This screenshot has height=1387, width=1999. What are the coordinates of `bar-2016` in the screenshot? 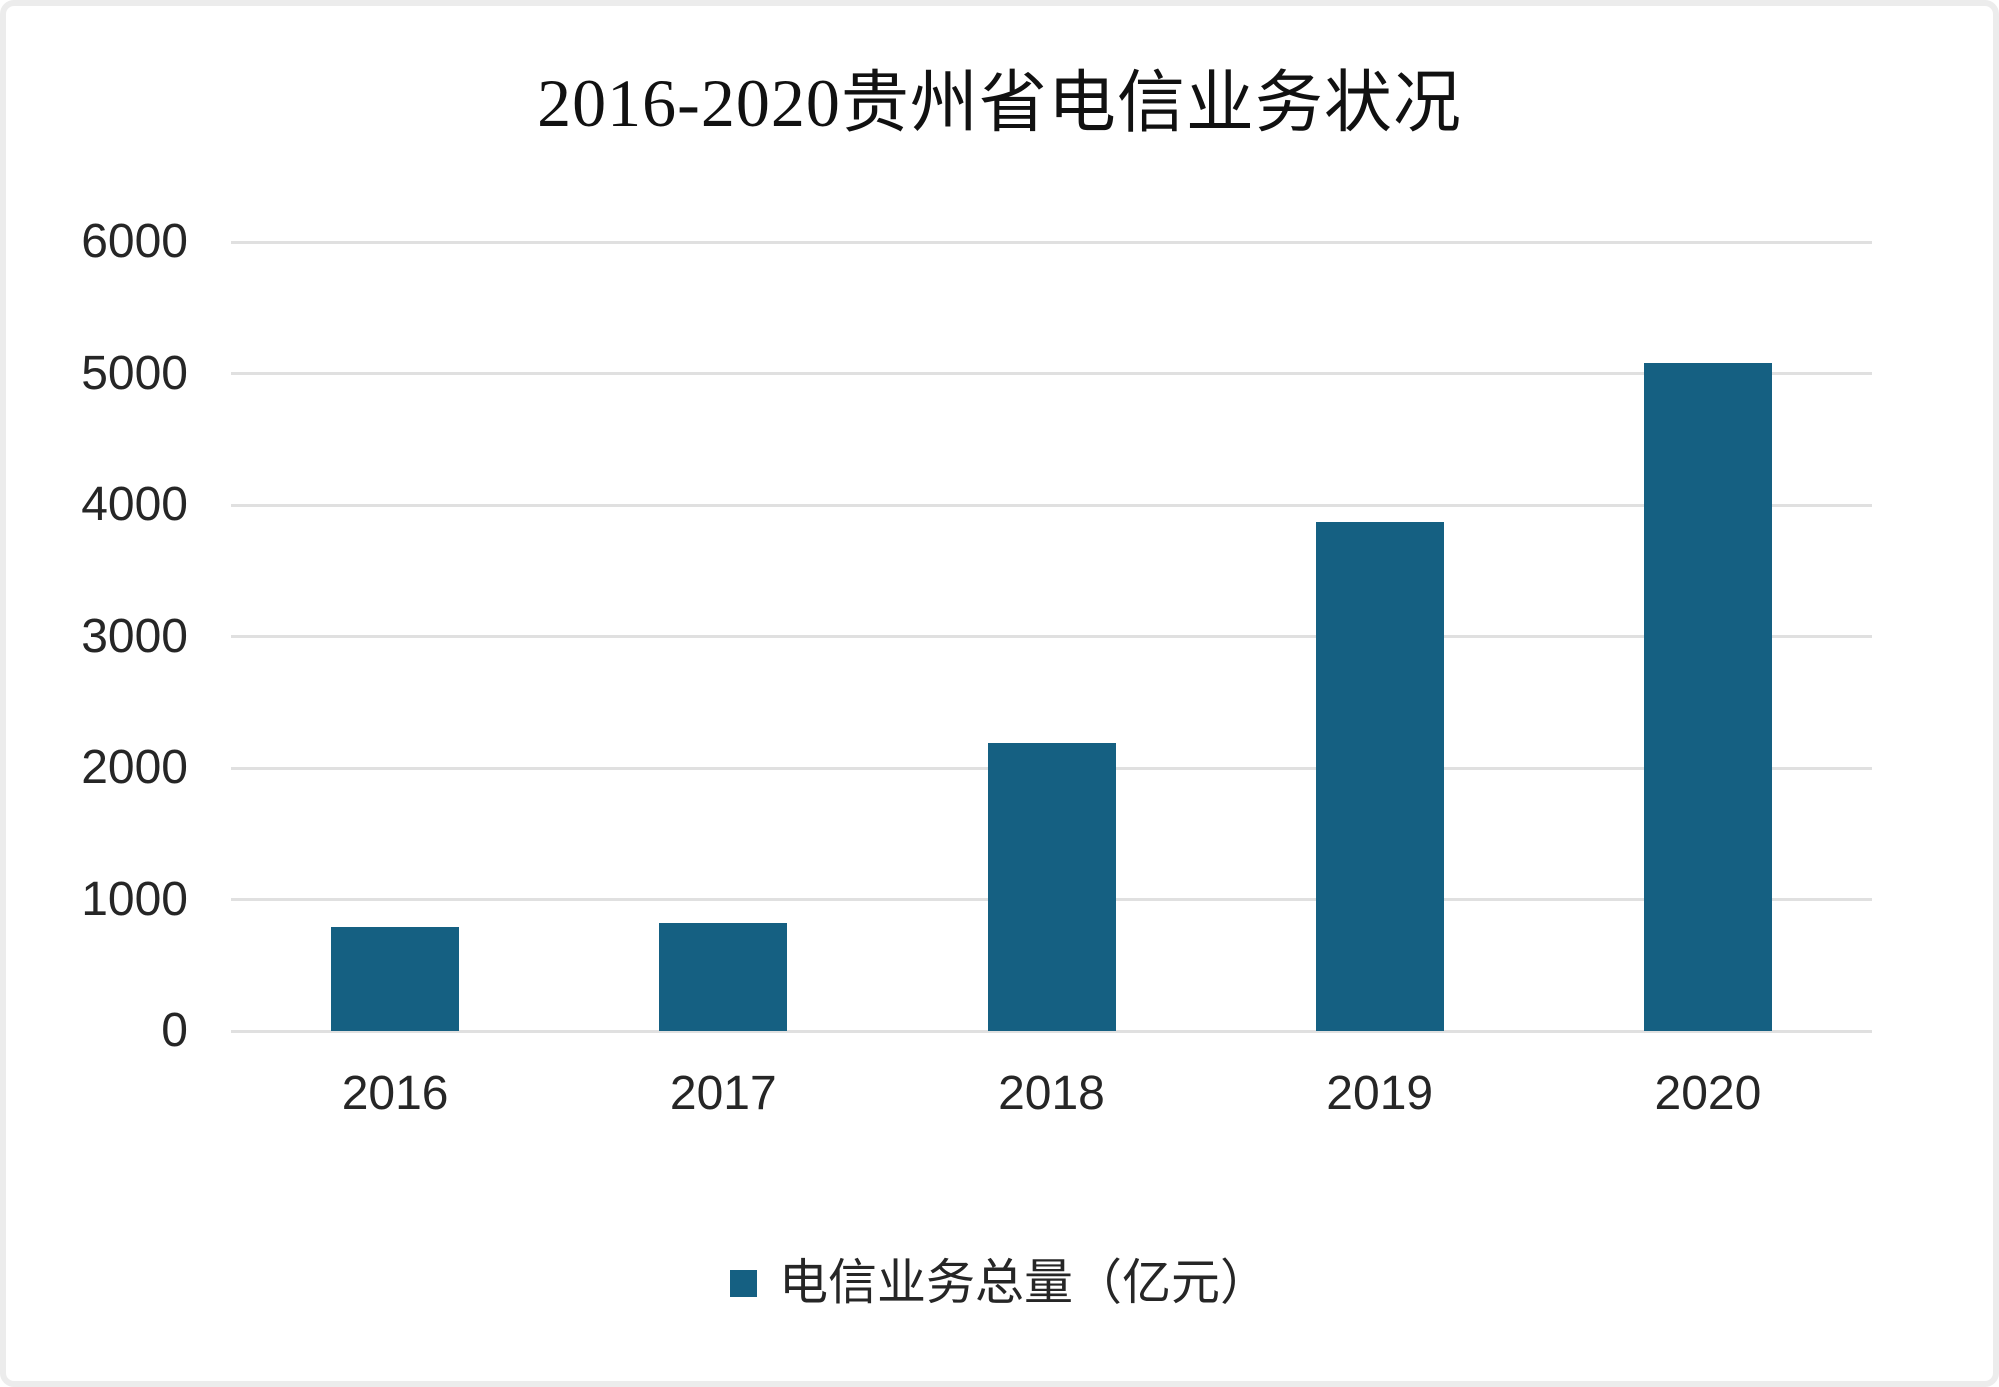 It's located at (395, 979).